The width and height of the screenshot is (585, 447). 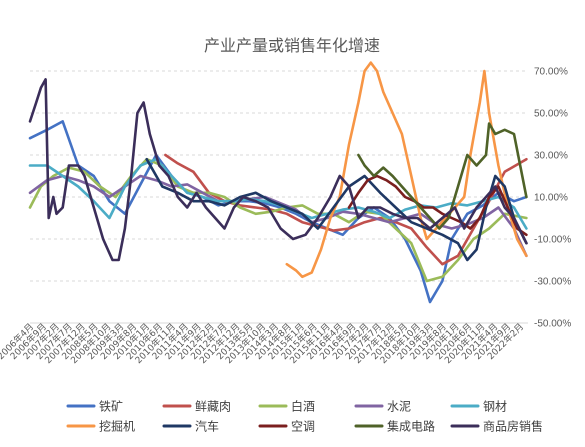 I want to click on y-tick-label: 10.00%, so click(x=551, y=198).